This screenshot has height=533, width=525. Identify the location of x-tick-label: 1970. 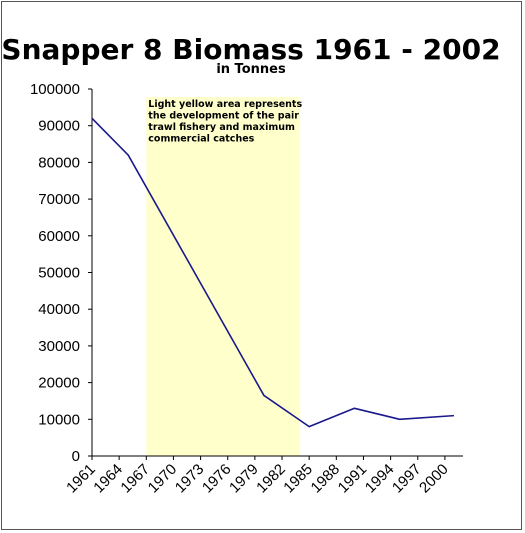
(163, 479).